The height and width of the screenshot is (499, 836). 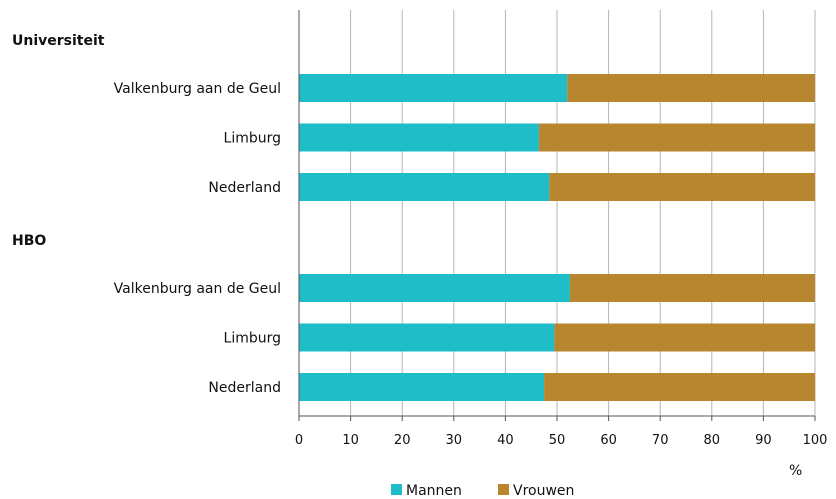 What do you see at coordinates (763, 440) in the screenshot?
I see `x-tick-label: 90` at bounding box center [763, 440].